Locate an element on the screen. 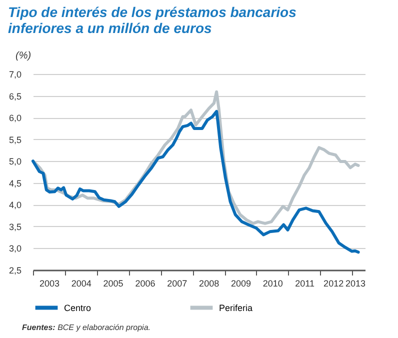  y-tick-label: 5,5 is located at coordinates (15, 139).